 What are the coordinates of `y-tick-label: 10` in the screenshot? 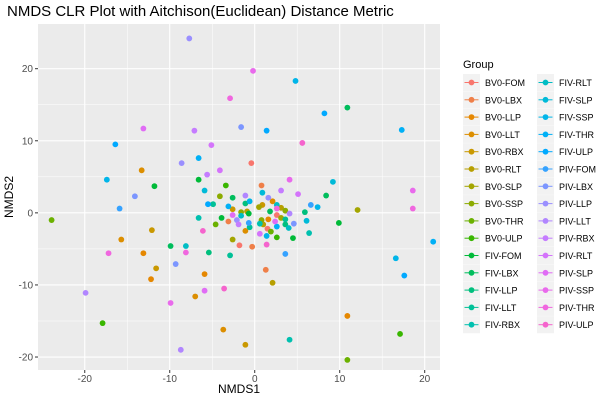 It's located at (28, 141).